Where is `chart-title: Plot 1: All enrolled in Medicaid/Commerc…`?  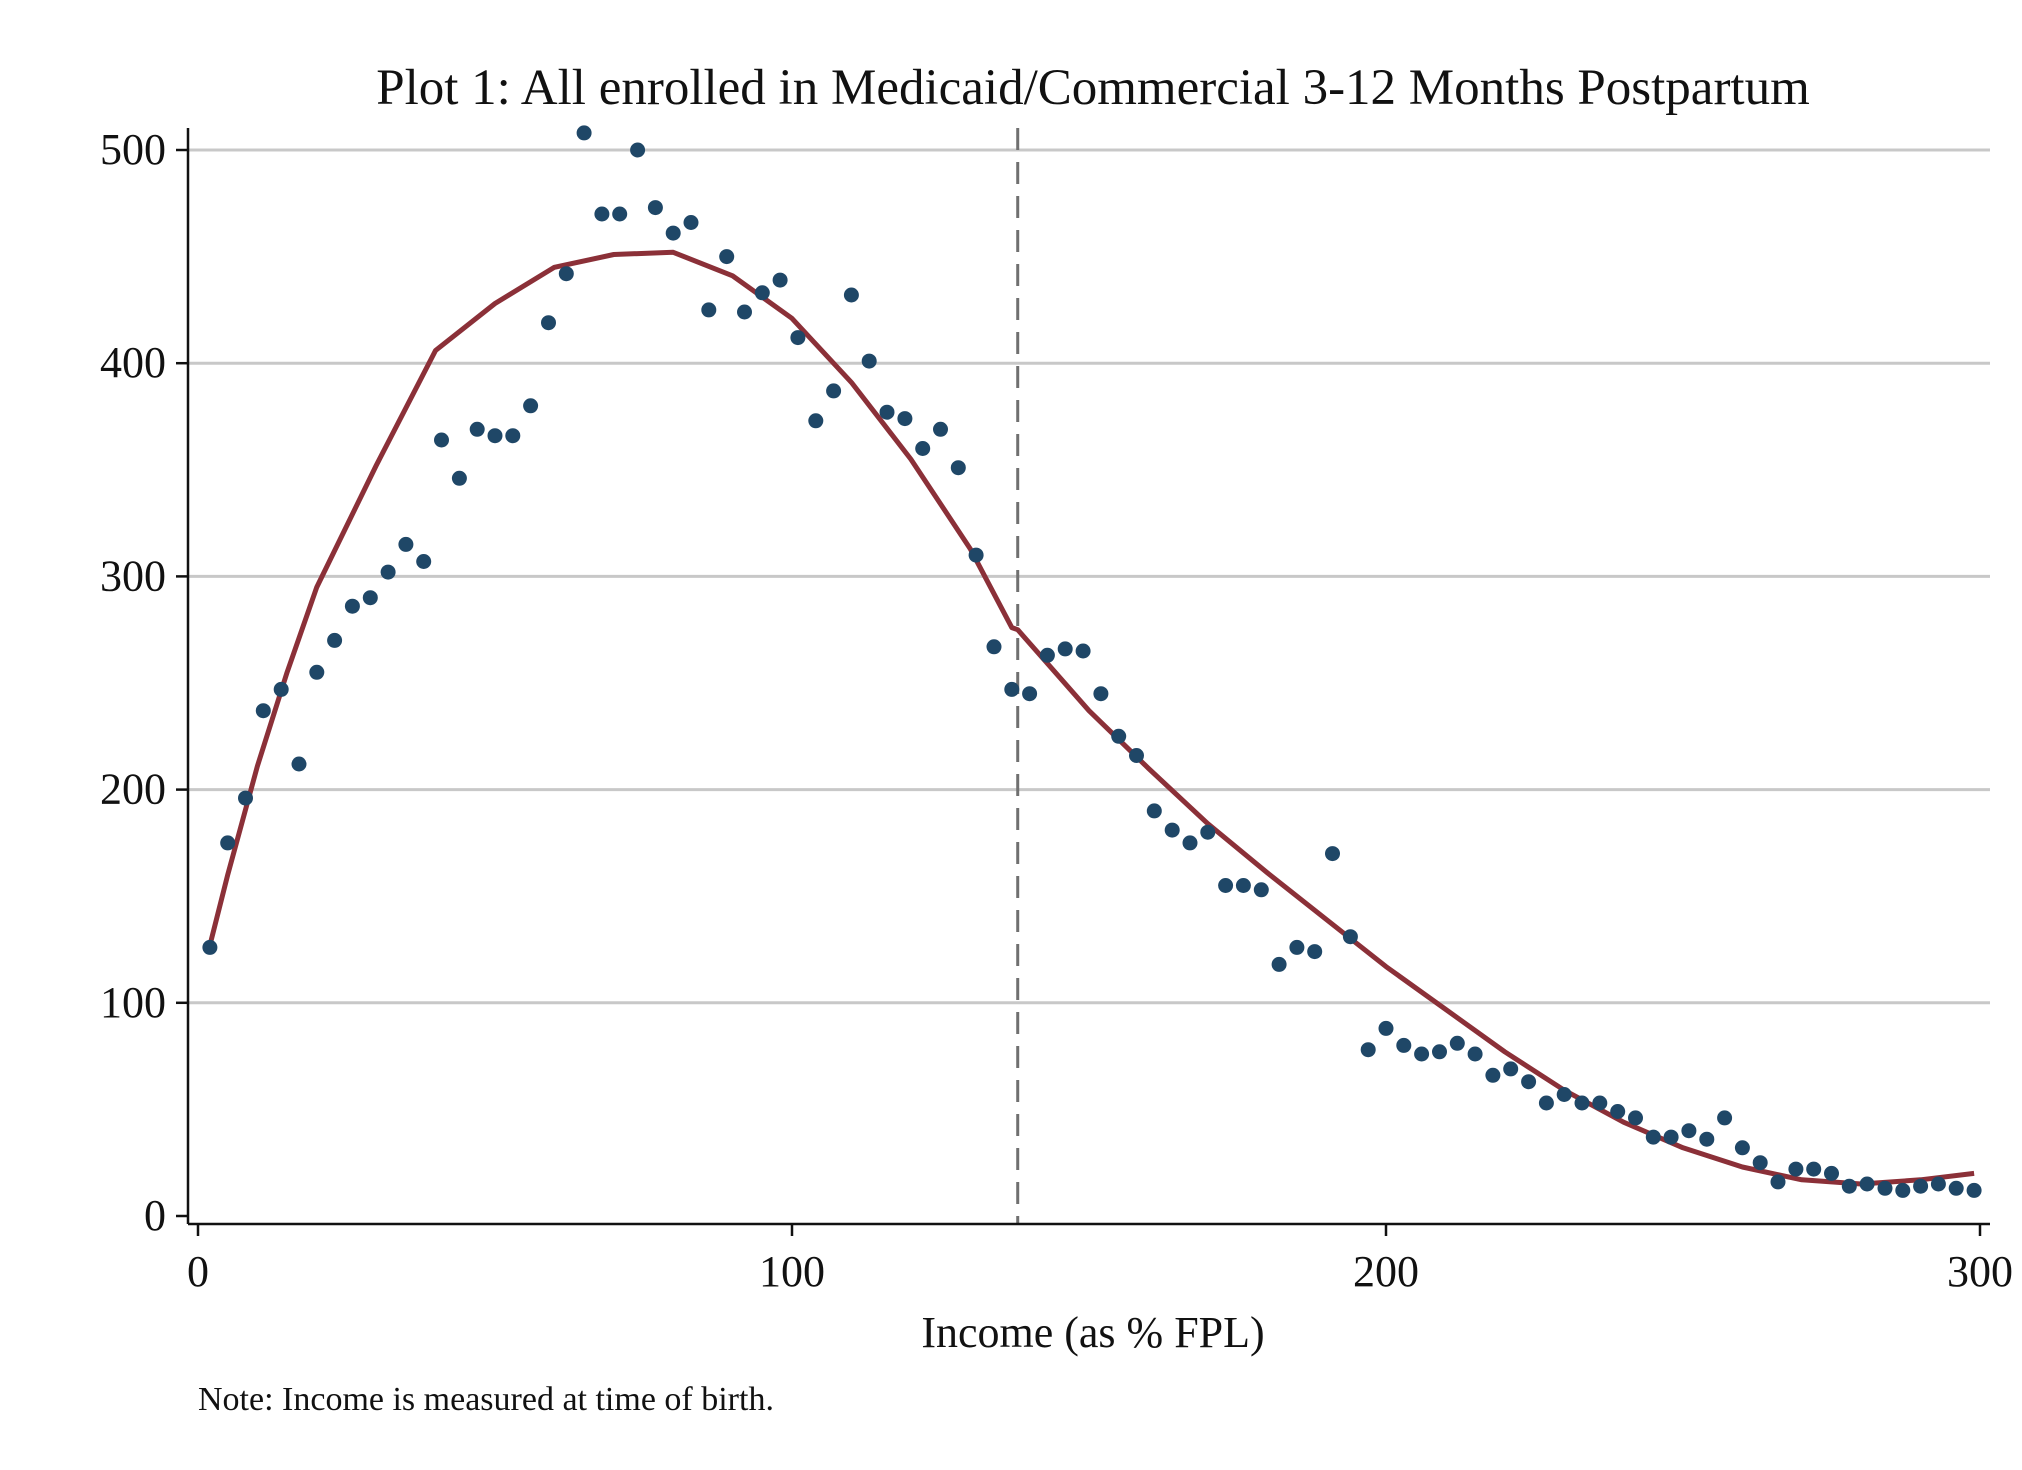
chart-title: Plot 1: All enrolled in Medicaid/Commerc… is located at coordinates (1093, 88).